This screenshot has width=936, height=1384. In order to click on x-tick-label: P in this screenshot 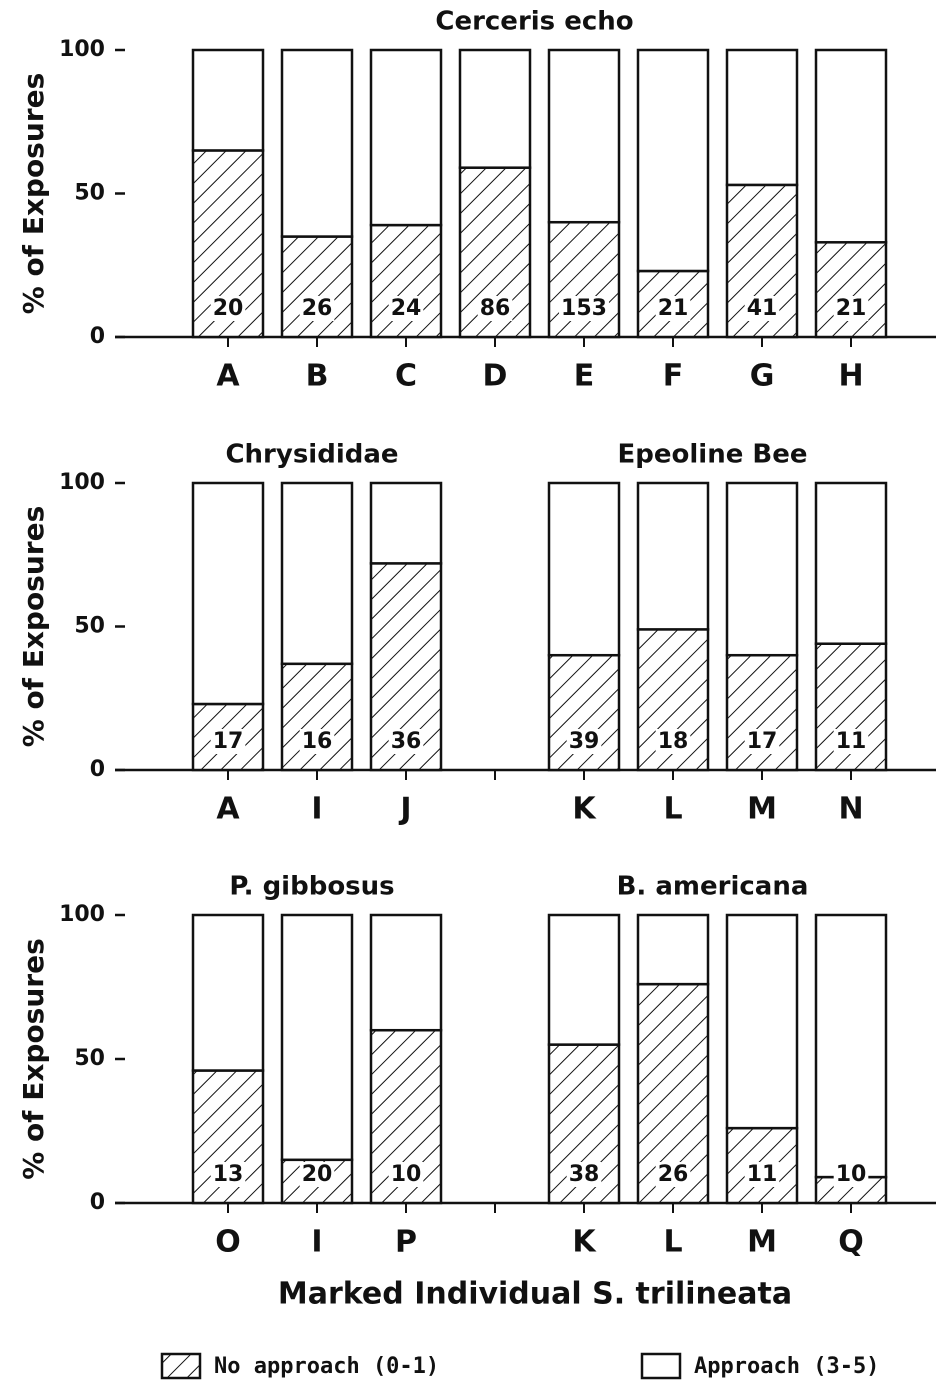, I will do `click(406, 1242)`.